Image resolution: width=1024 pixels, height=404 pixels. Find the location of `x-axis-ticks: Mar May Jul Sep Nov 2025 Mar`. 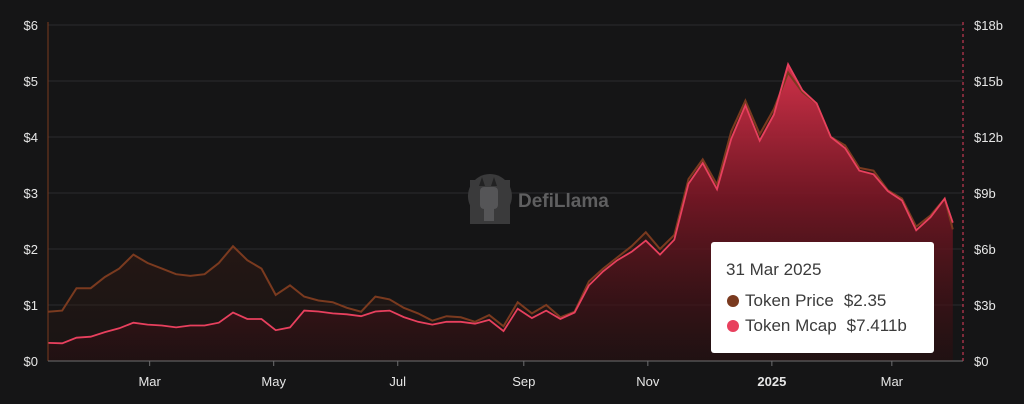

x-axis-ticks: Mar May Jul Sep Nov 2025 Mar is located at coordinates (521, 375).